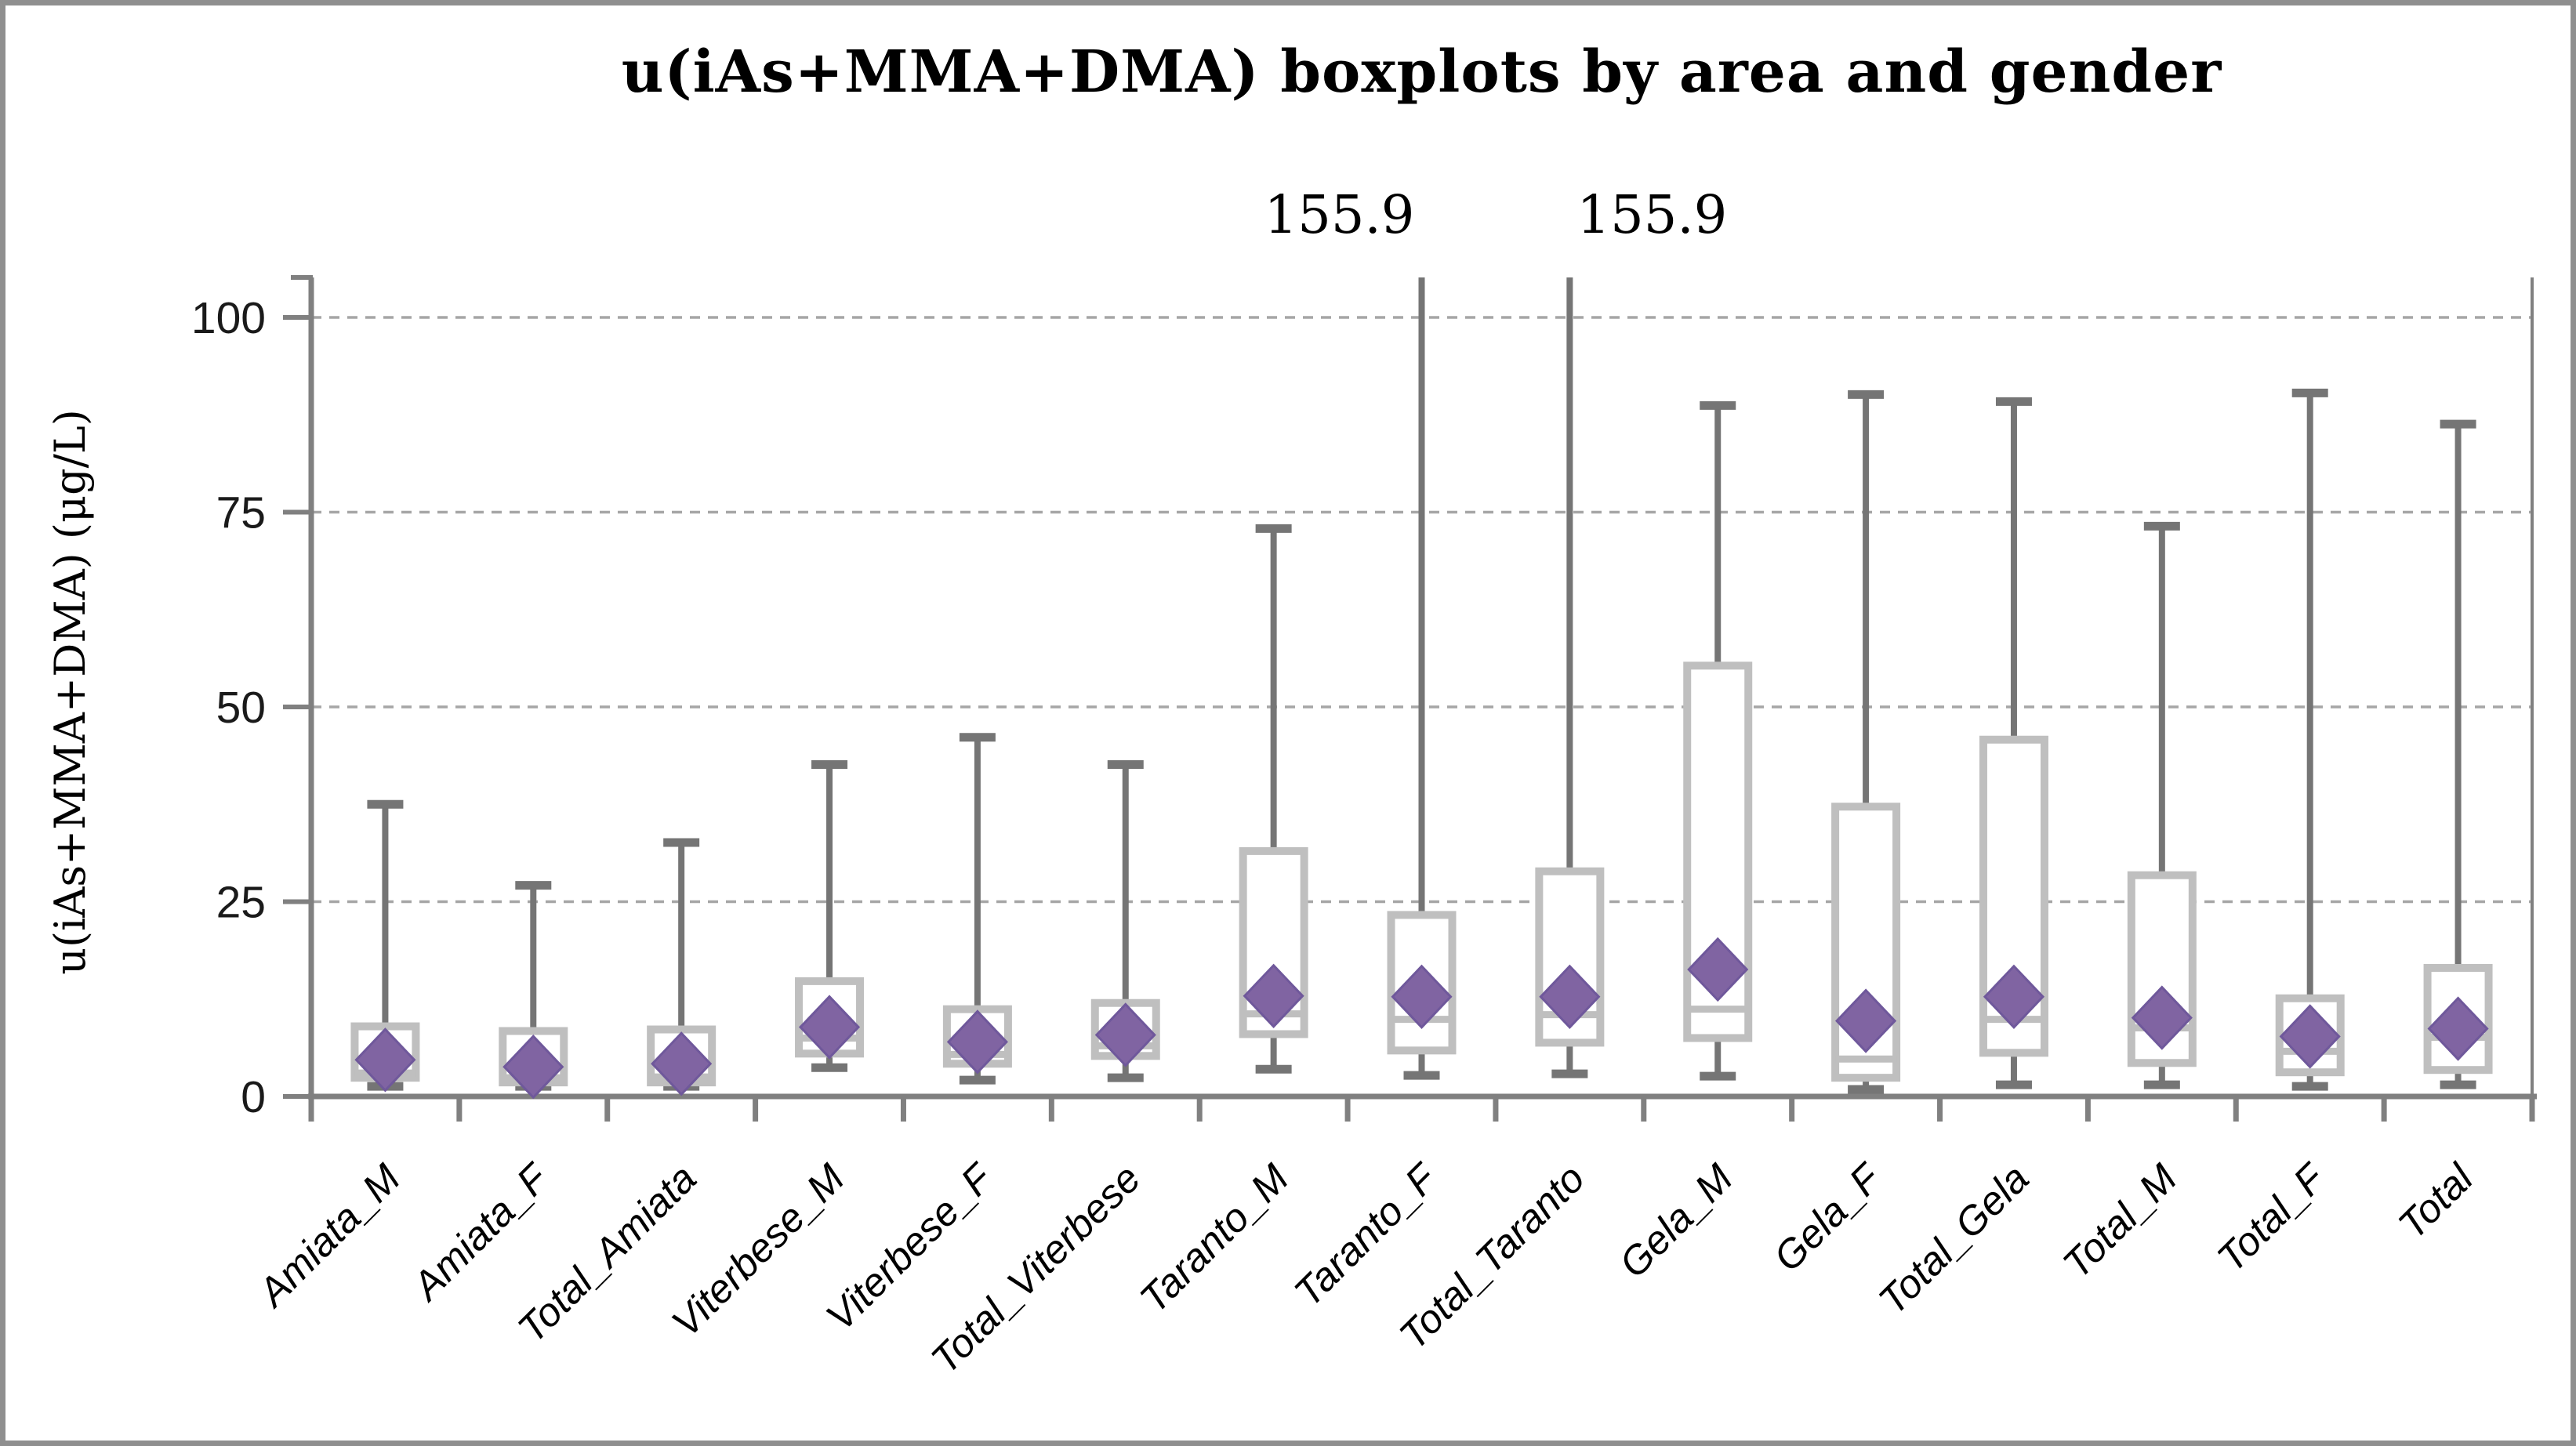 The width and height of the screenshot is (2576, 1446). Describe the element at coordinates (2014, 743) in the screenshot. I see `boxplot-total_gela` at that location.